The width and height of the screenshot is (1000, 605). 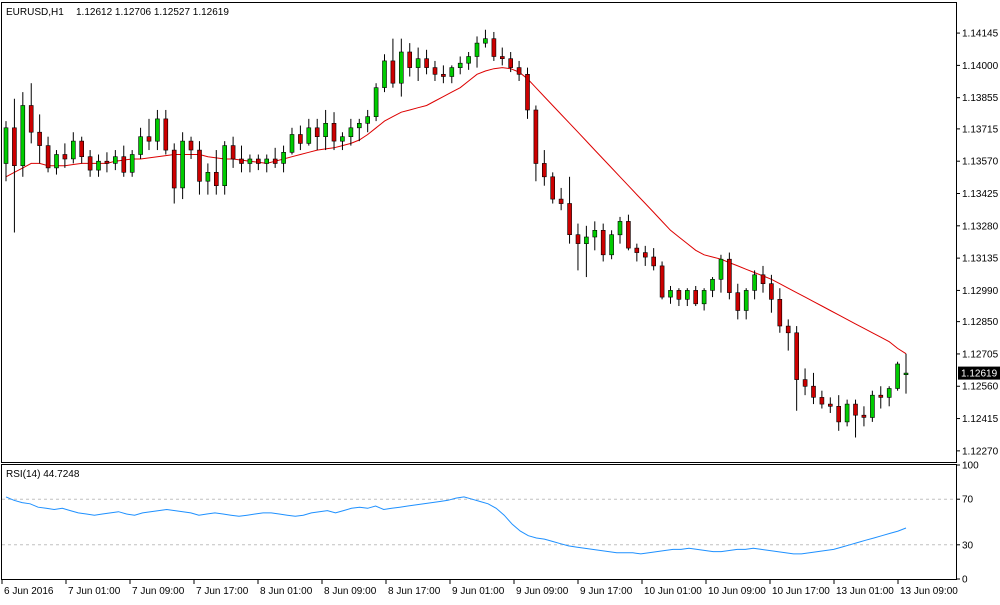 I want to click on price-tick-label: 1.13715, so click(x=980, y=129).